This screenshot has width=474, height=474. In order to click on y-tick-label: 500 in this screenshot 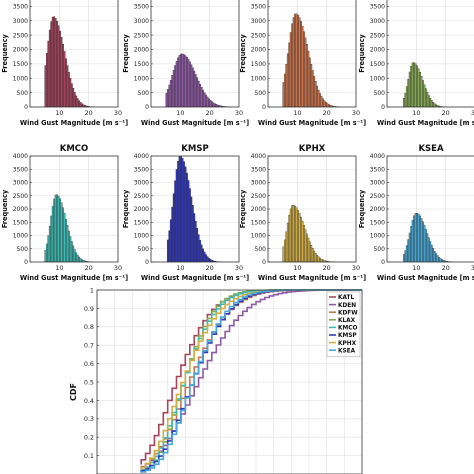, I will do `click(261, 249)`.